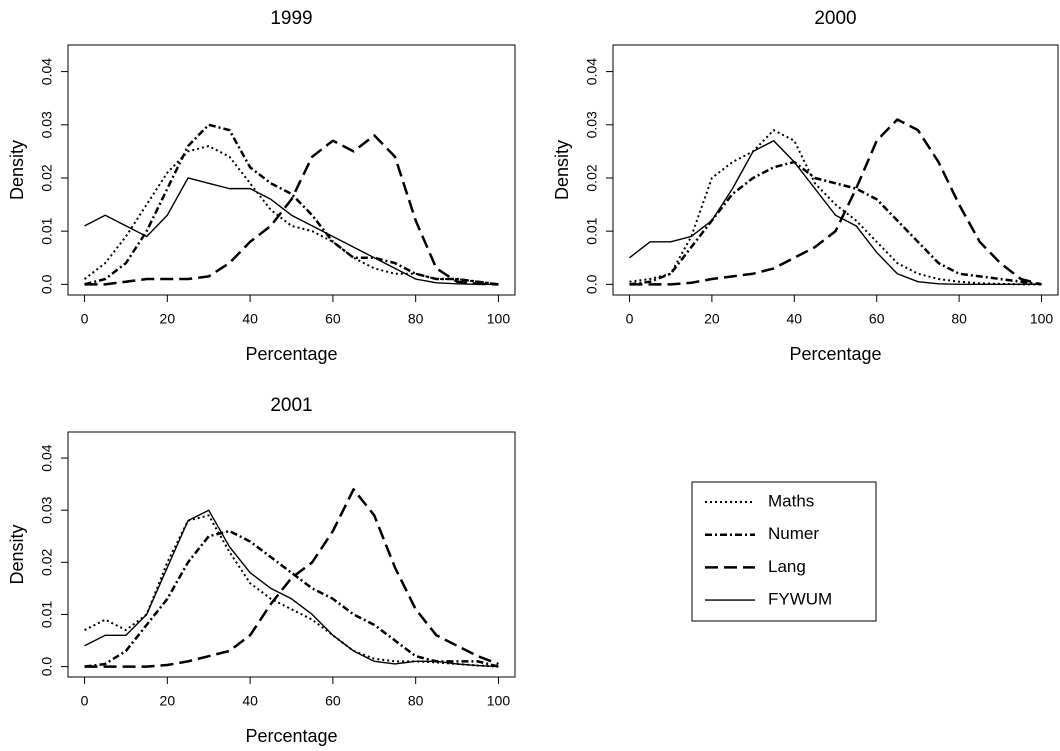 Image resolution: width=1060 pixels, height=751 pixels. I want to click on chart-title: 2001, so click(291, 405).